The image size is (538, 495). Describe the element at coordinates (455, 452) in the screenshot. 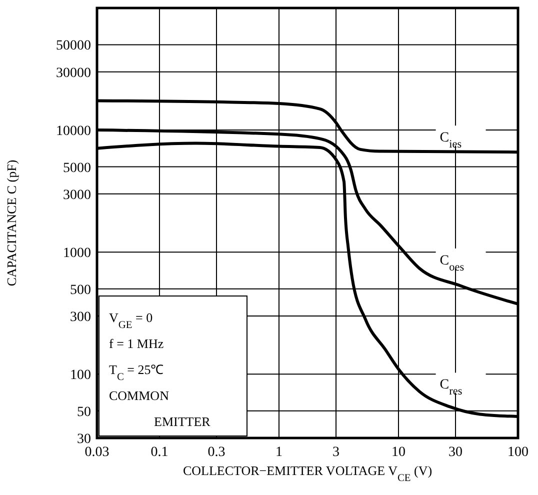

I see `x-tick-label: 30` at that location.